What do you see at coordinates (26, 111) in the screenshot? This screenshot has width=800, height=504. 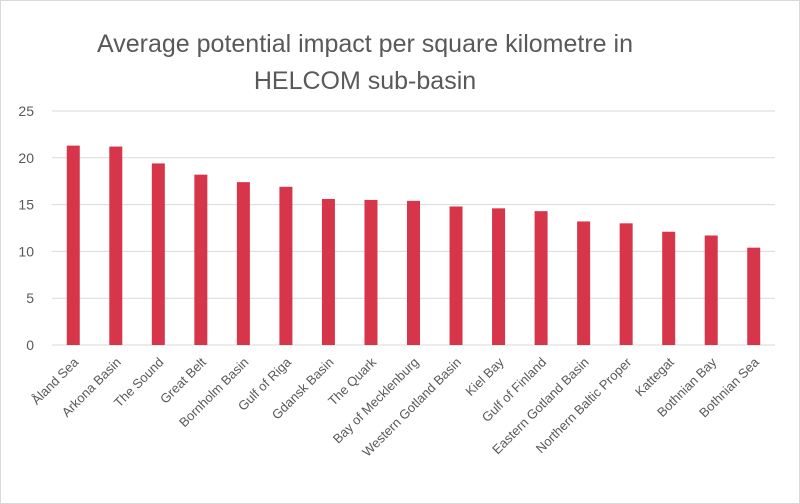 I see `y-tick-label: 25` at bounding box center [26, 111].